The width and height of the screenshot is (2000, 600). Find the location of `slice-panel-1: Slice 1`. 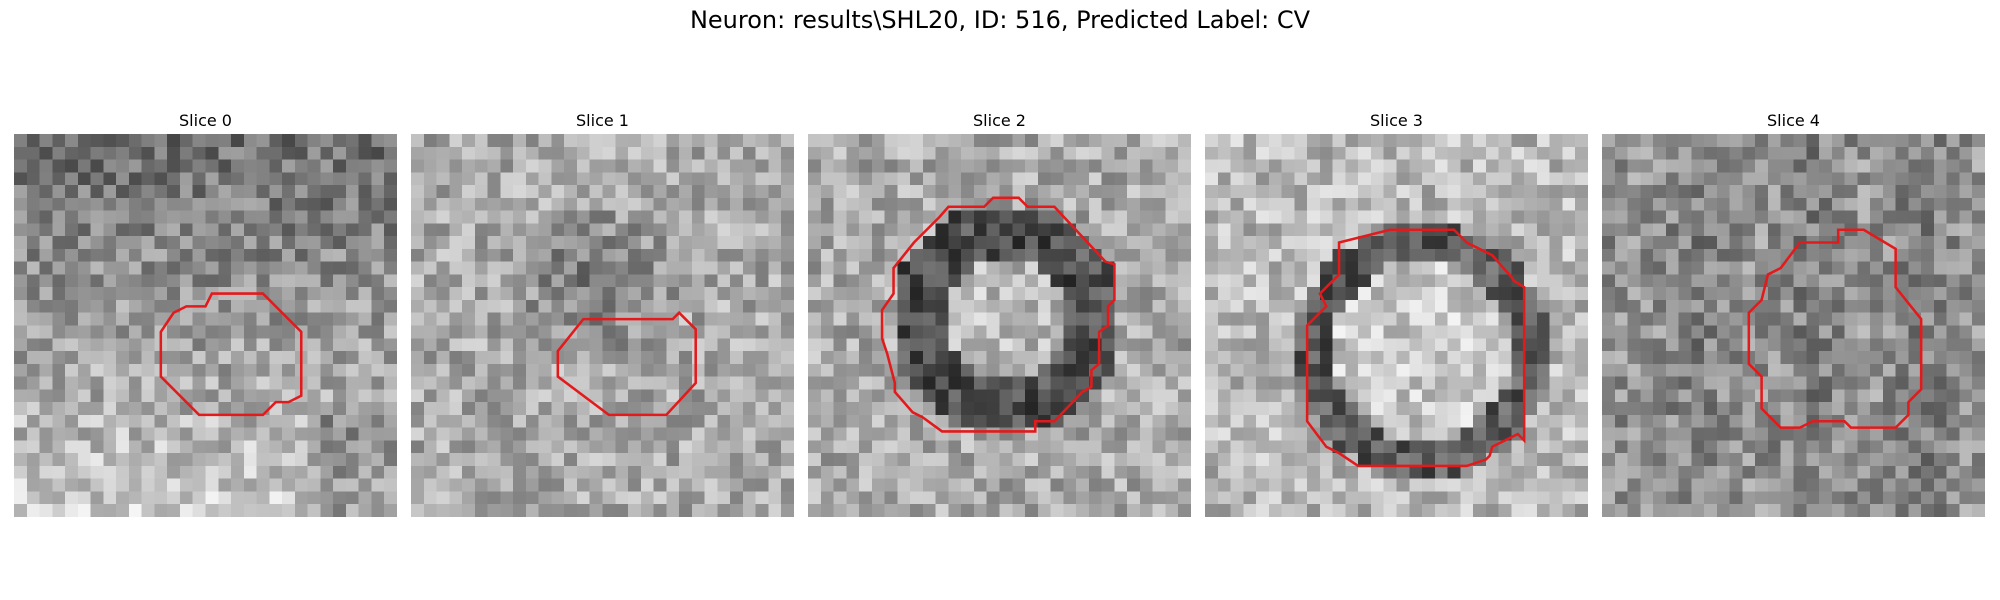

slice-panel-1: Slice 1 is located at coordinates (602, 312).